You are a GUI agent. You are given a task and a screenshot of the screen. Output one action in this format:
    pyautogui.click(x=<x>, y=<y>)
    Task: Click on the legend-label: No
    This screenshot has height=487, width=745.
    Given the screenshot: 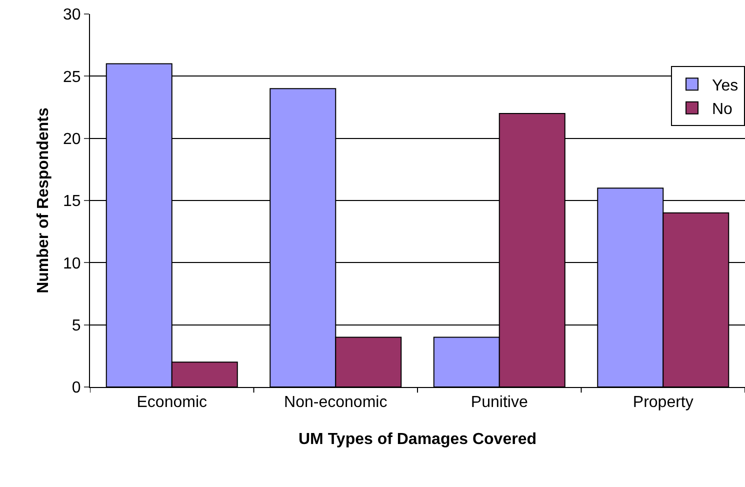 What is the action you would take?
    pyautogui.click(x=722, y=109)
    